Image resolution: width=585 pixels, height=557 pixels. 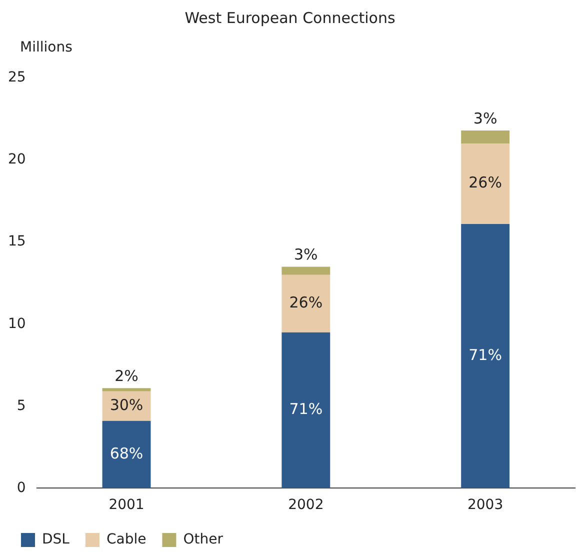 I want to click on y-tick-label: 0, so click(x=21, y=488).